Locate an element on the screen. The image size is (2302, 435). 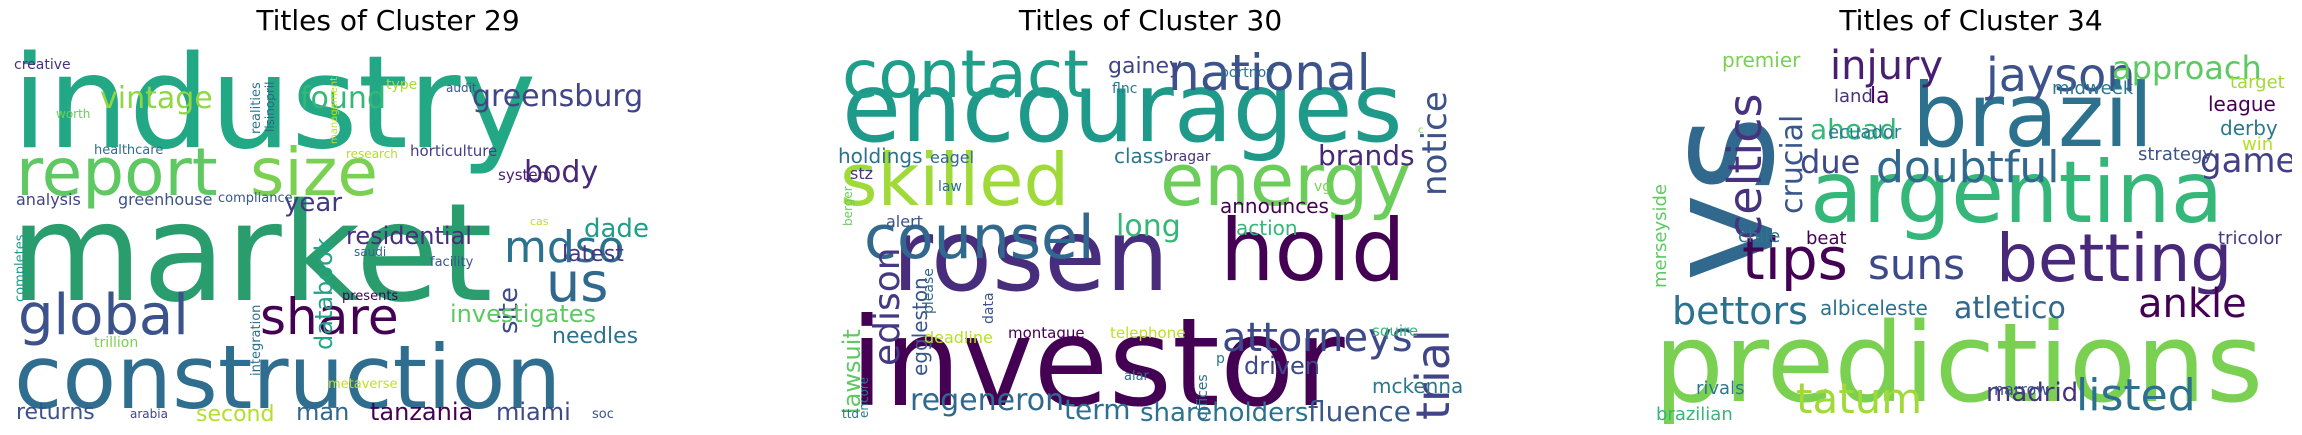
word: counsel is located at coordinates (979, 238).